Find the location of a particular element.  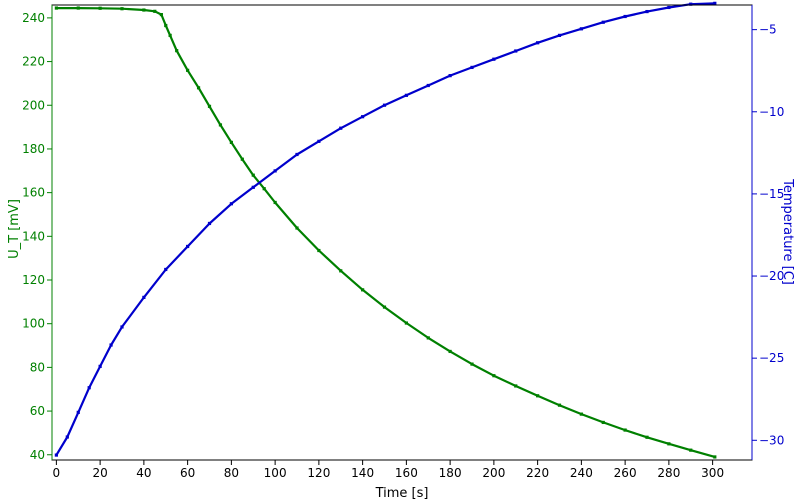

x-tick-label: 100 is located at coordinates (275, 473).